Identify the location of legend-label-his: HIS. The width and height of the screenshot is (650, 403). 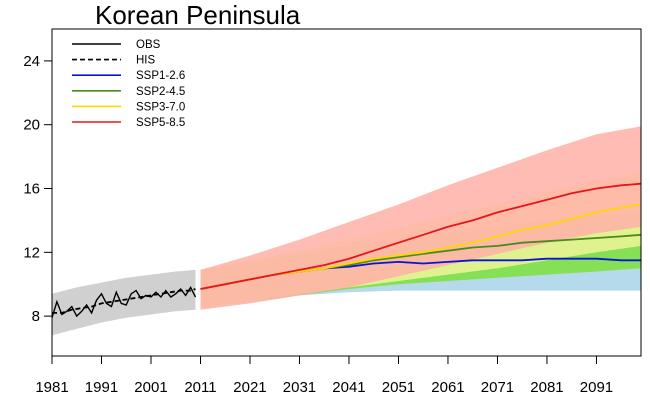
(146, 61).